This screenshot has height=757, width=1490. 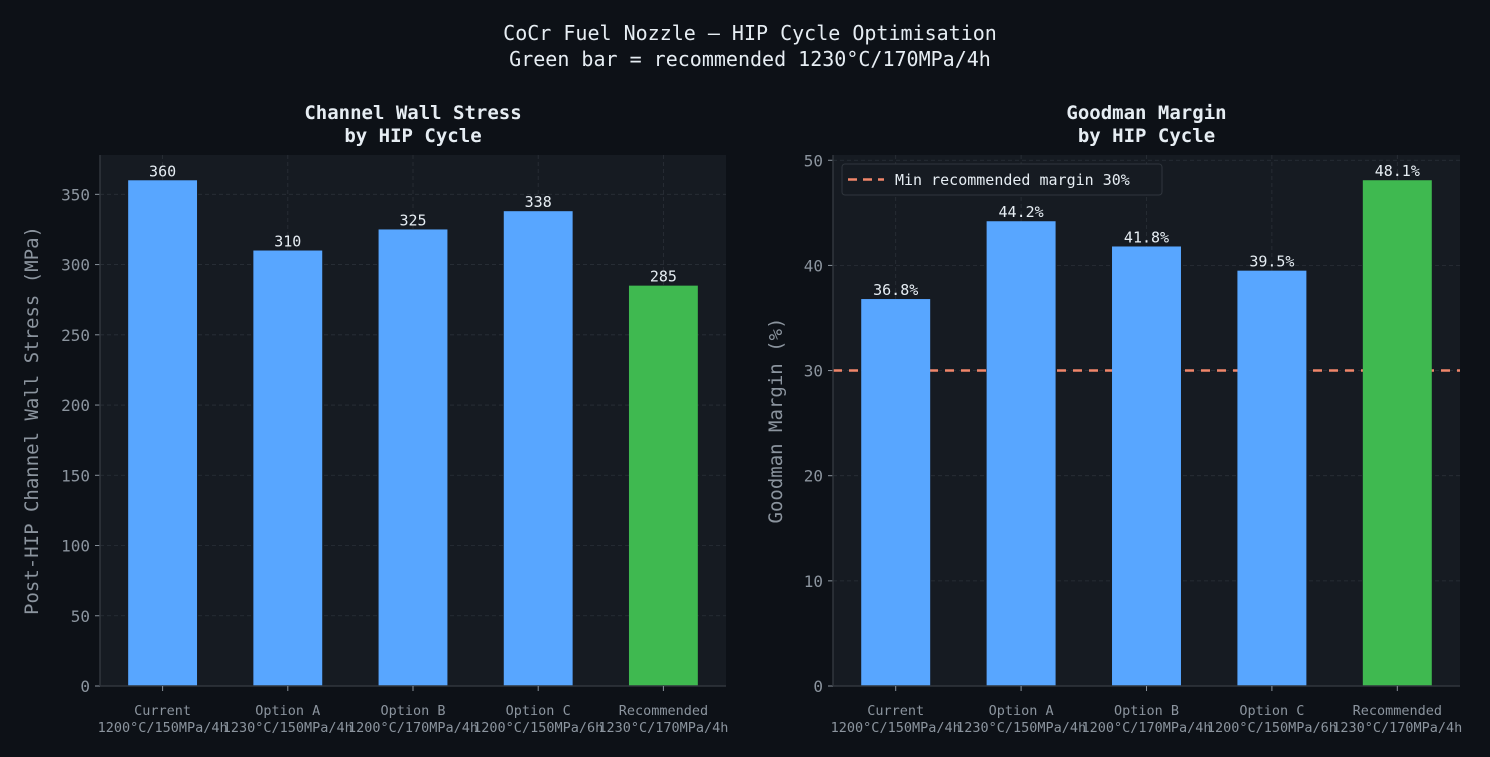 What do you see at coordinates (663, 277) in the screenshot?
I see `stress-value-label-4: 285` at bounding box center [663, 277].